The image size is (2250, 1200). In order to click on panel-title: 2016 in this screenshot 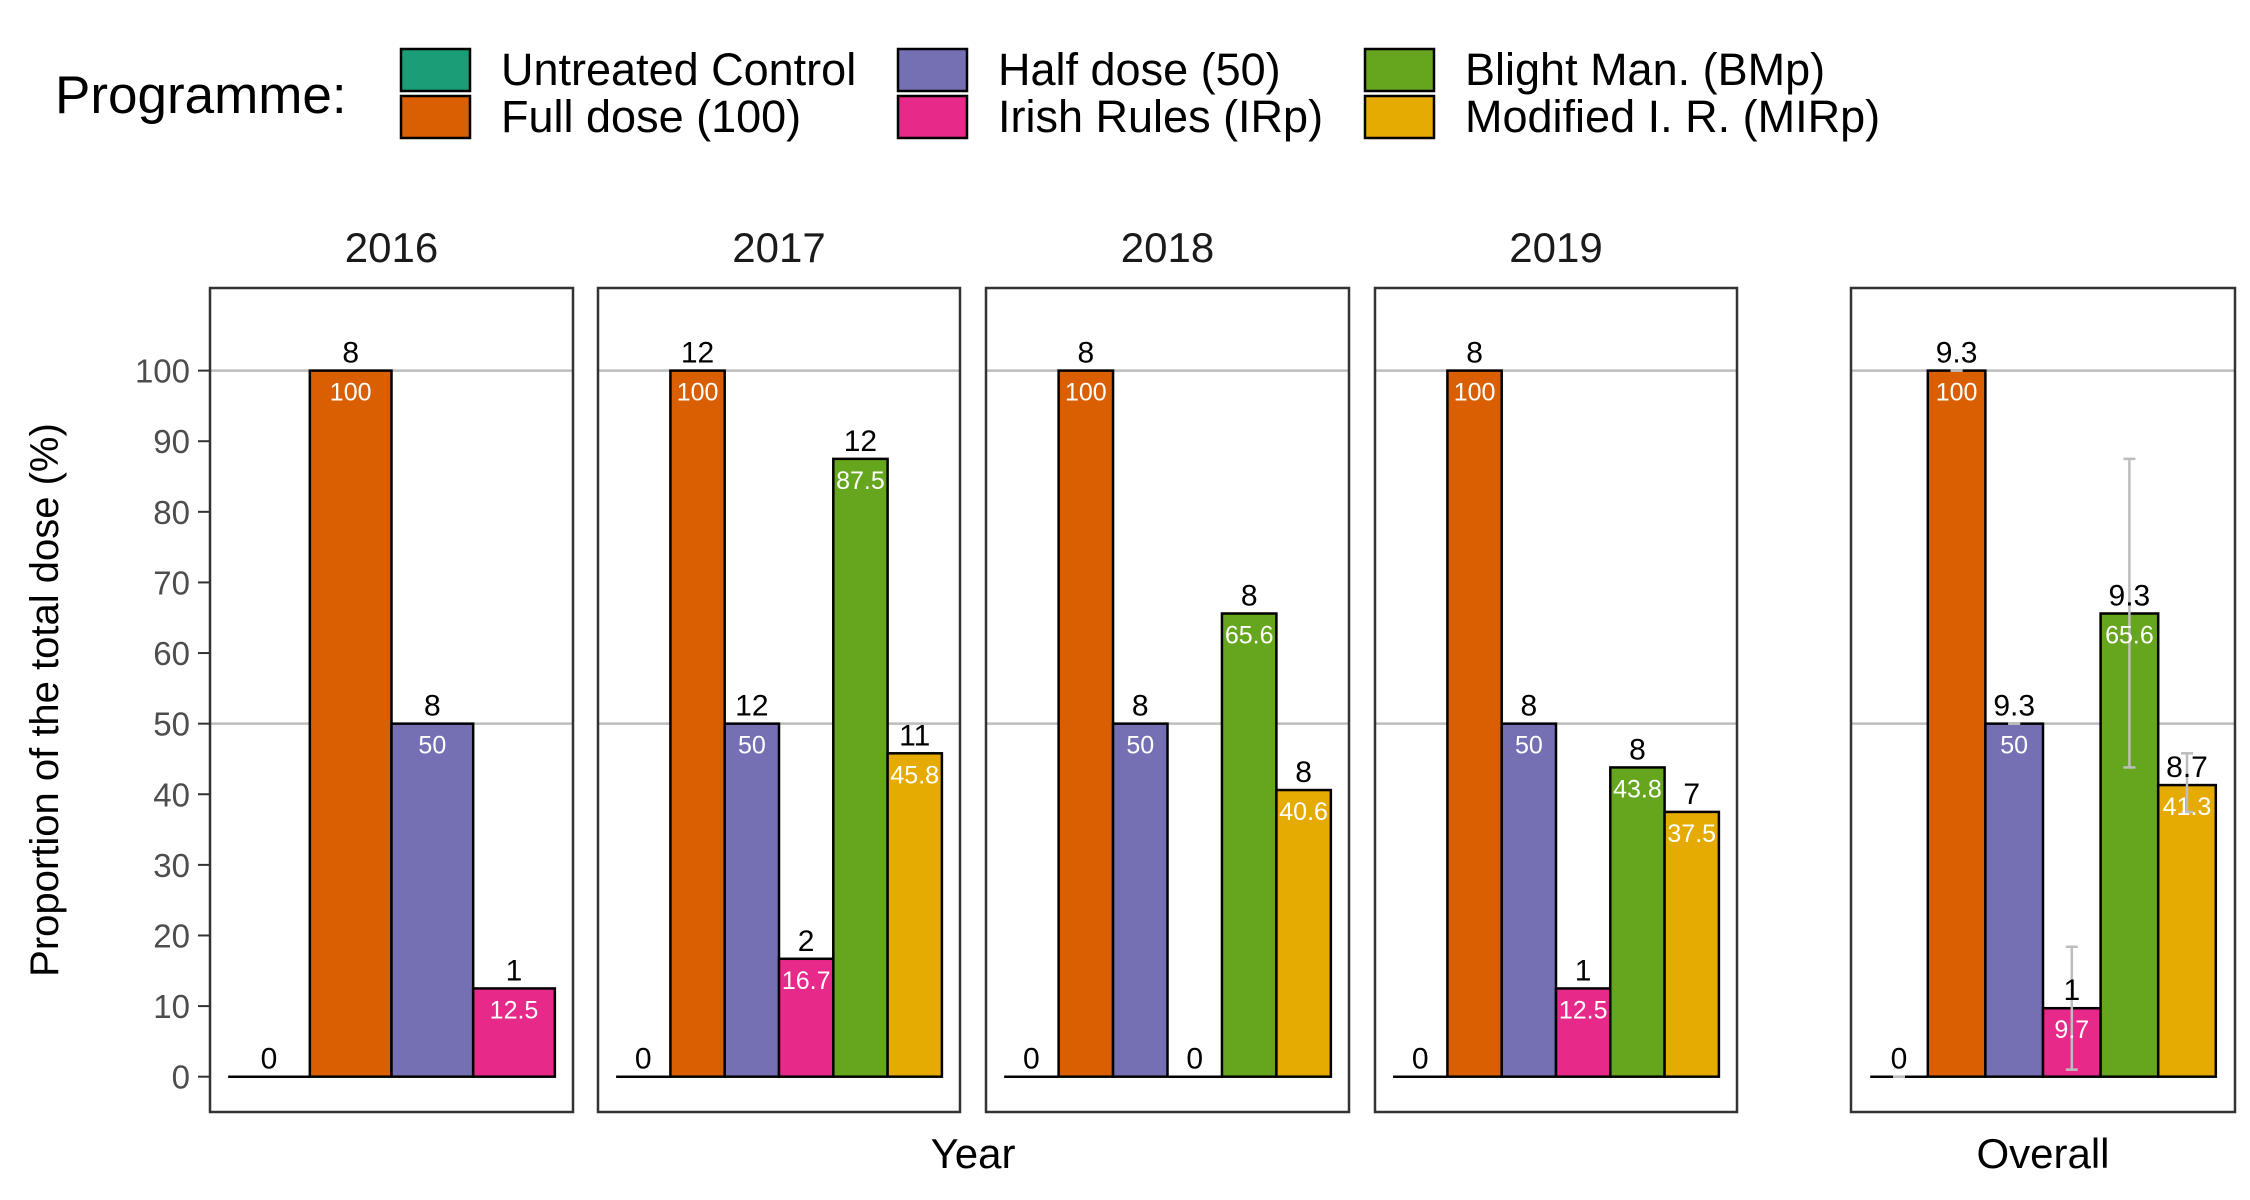, I will do `click(391, 247)`.